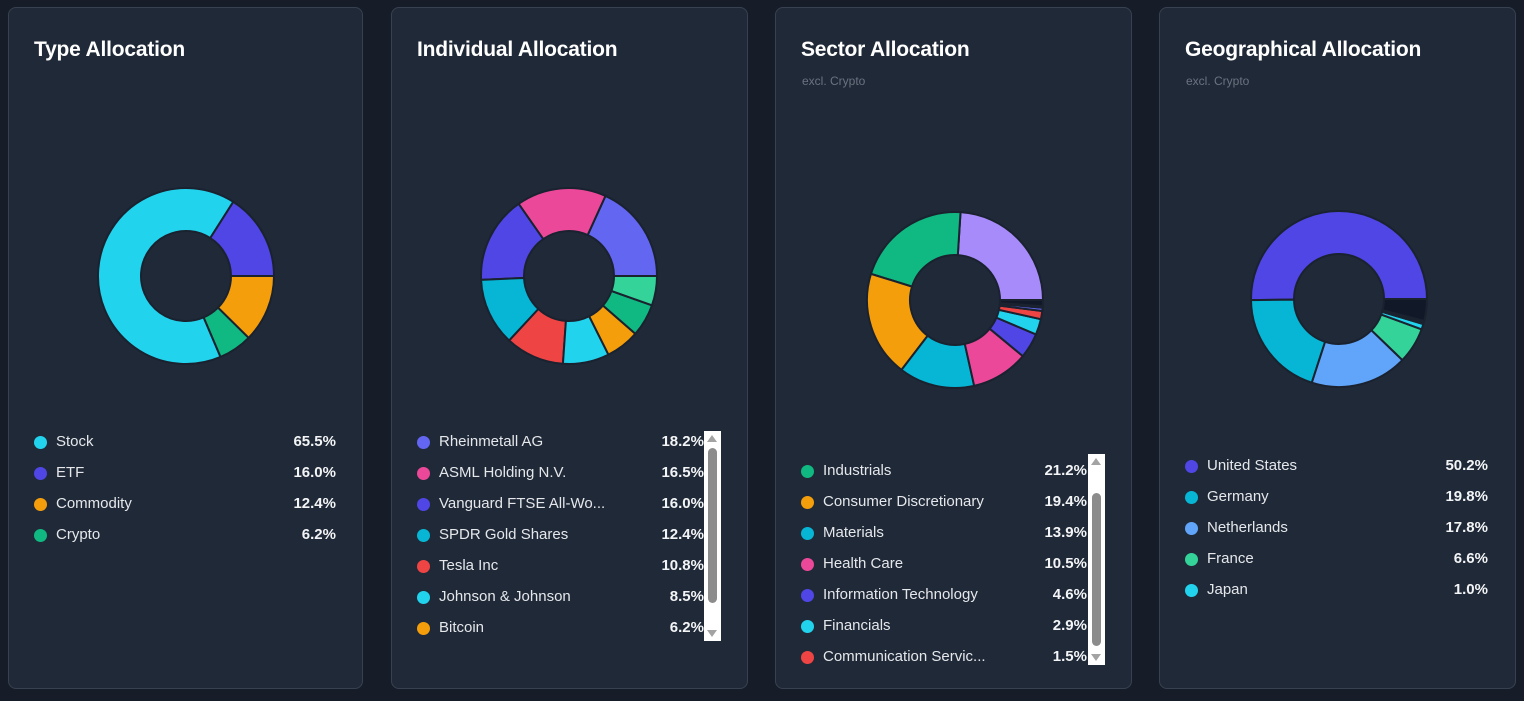  What do you see at coordinates (682, 565) in the screenshot?
I see `legend-value: 10.8%` at bounding box center [682, 565].